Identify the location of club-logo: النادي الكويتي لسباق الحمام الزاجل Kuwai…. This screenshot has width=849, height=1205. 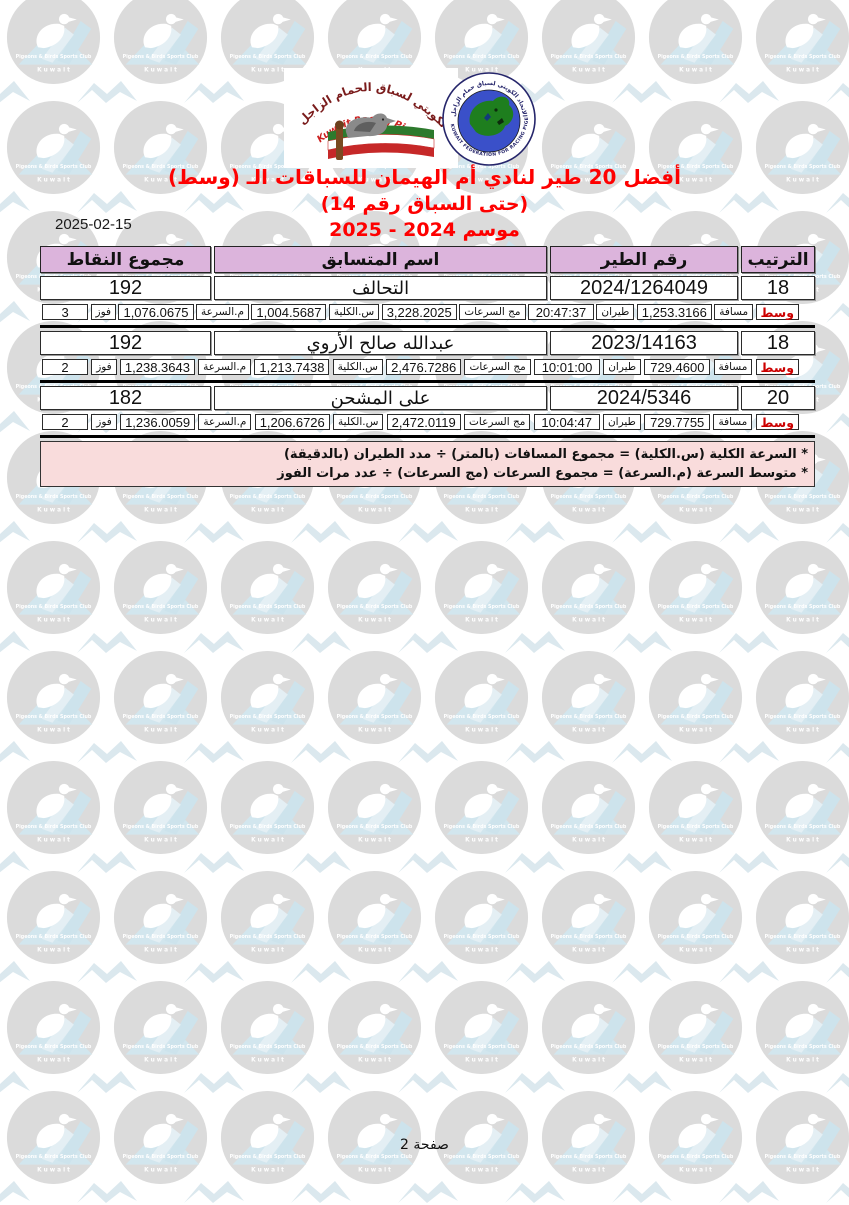
(368, 112).